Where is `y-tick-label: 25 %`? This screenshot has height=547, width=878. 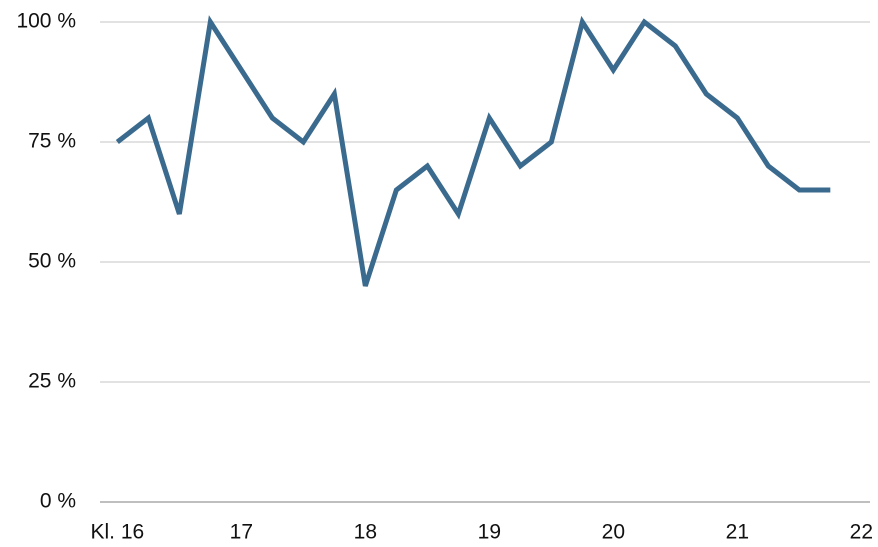
y-tick-label: 25 % is located at coordinates (52, 381).